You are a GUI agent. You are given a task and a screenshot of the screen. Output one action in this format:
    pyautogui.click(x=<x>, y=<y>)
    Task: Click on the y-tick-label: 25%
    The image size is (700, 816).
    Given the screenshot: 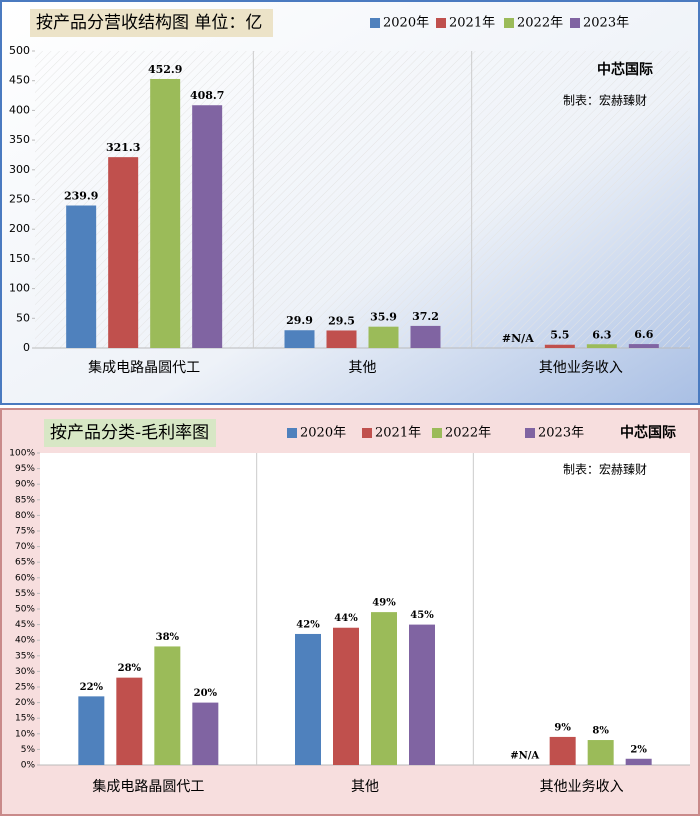 What is the action you would take?
    pyautogui.click(x=25, y=688)
    